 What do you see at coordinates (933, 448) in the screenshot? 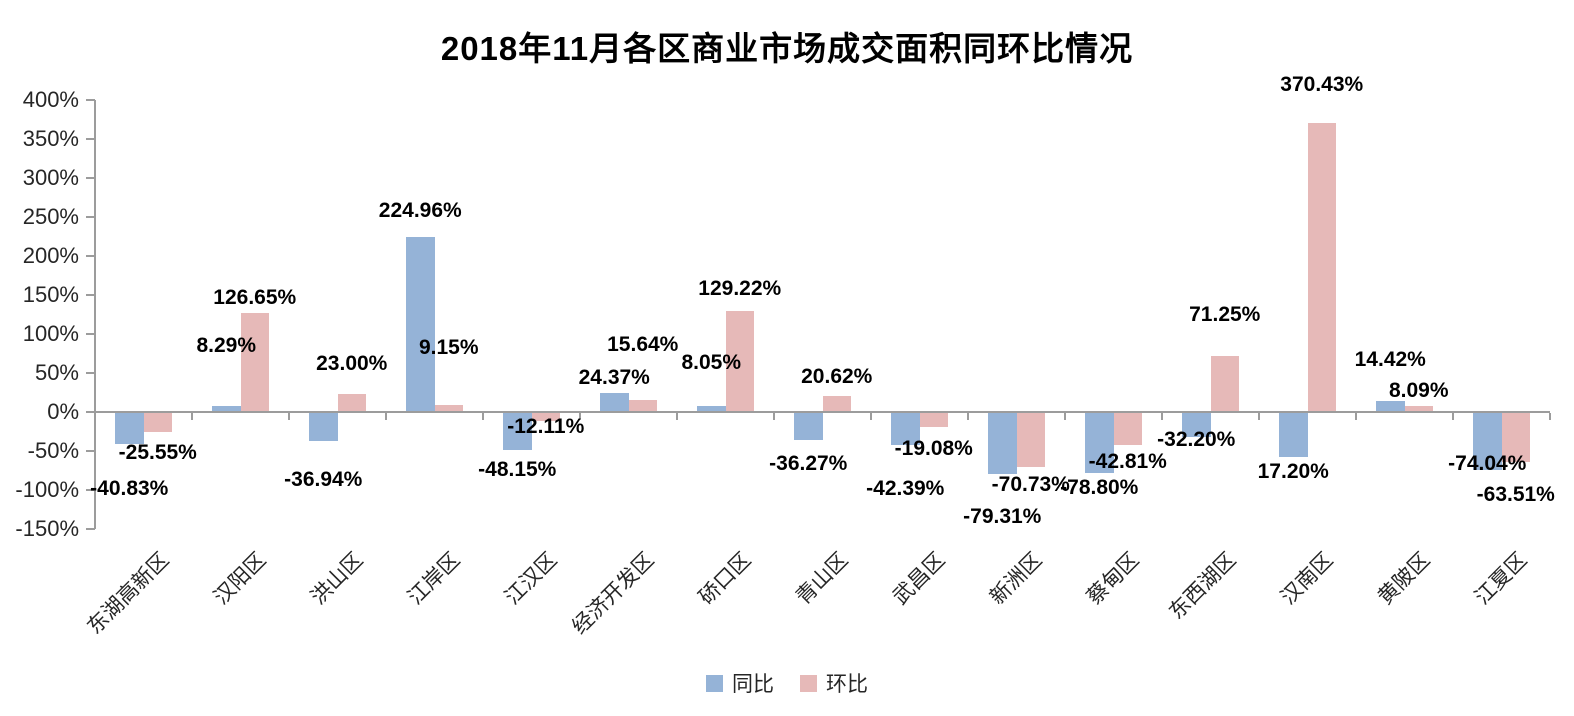
I see `data-label: -19.08%` at bounding box center [933, 448].